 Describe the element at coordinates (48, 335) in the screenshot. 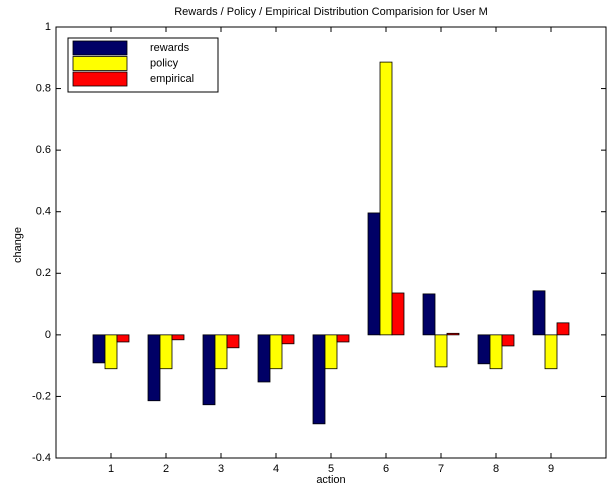

I see `y-tick-label: 0` at that location.